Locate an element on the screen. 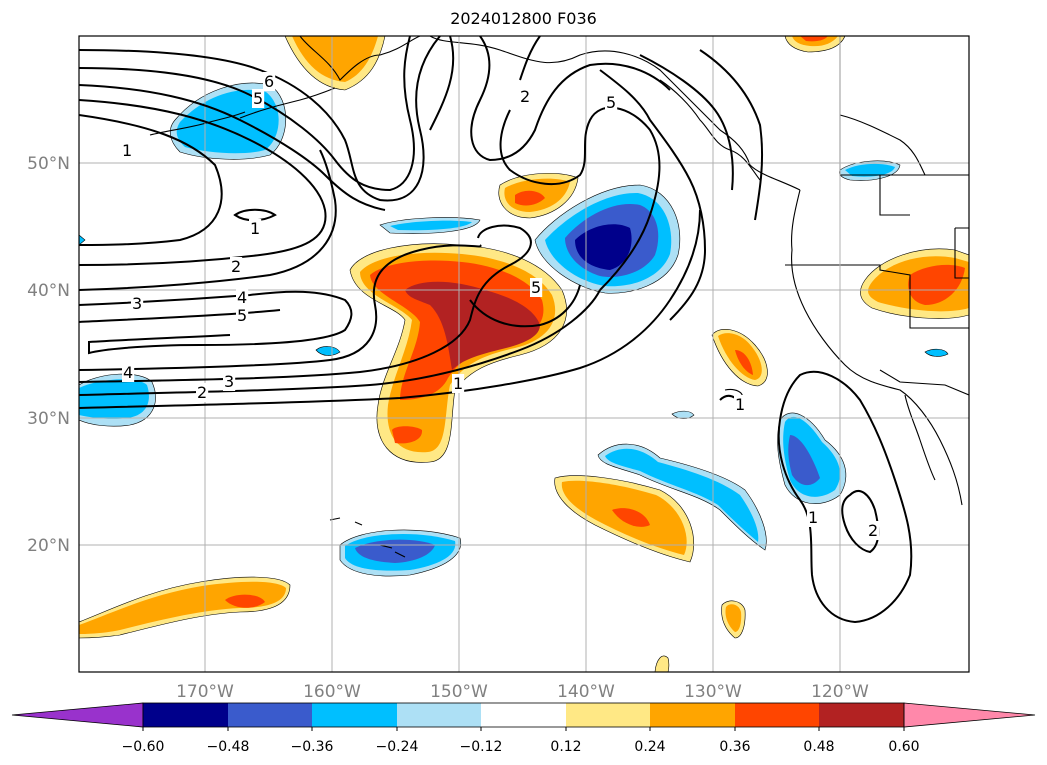  colorbar-tick-label: 0.36 is located at coordinates (734, 747).